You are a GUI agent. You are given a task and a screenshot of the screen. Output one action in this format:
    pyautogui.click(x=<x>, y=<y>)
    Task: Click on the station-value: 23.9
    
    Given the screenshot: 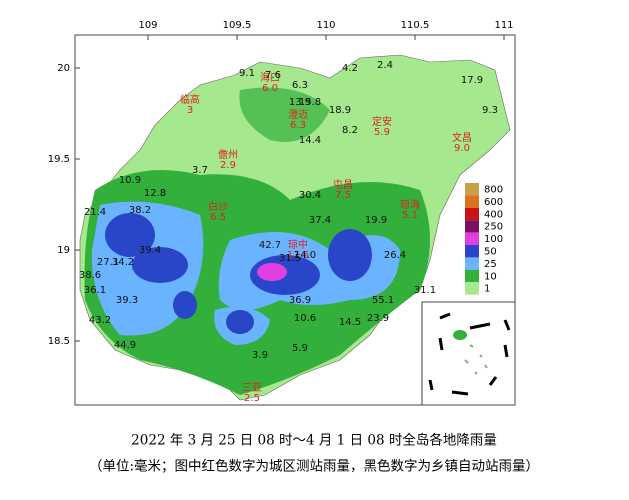 What is the action you would take?
    pyautogui.click(x=378, y=318)
    